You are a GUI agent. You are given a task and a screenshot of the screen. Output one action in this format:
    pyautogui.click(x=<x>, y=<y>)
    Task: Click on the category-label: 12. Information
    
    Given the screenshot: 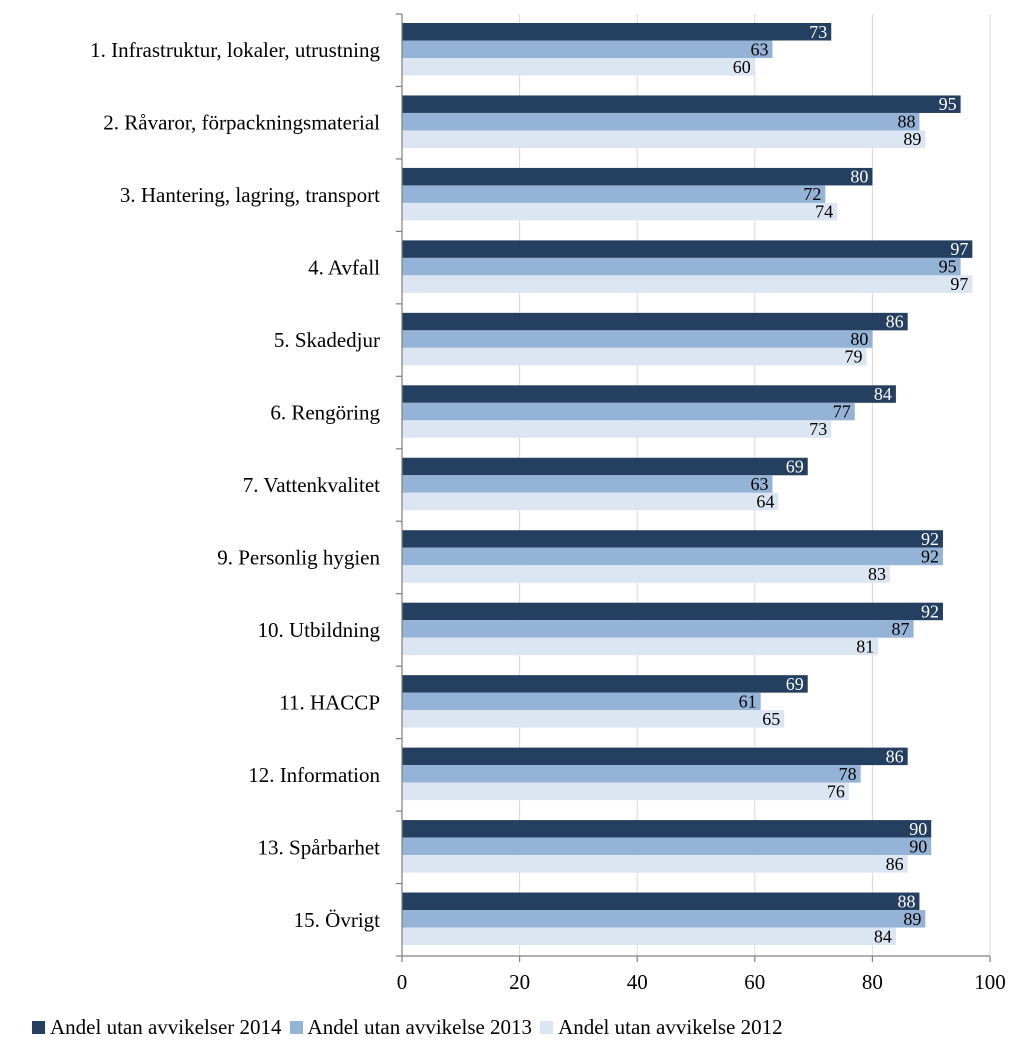 What is the action you would take?
    pyautogui.click(x=314, y=775)
    